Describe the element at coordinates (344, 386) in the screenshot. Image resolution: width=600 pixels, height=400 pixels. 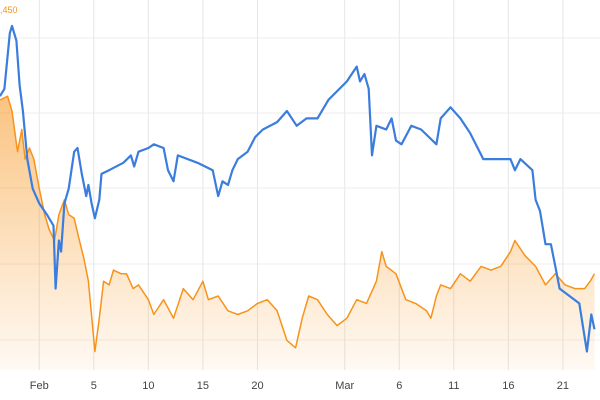
I see `x-tick-label: Mar` at that location.